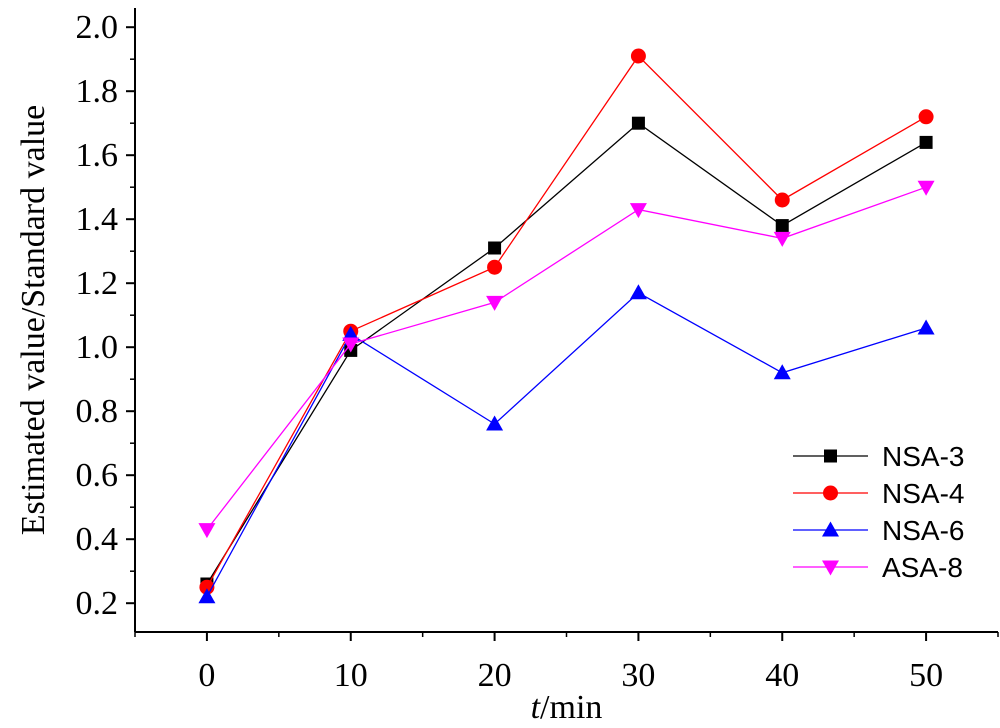 The height and width of the screenshot is (728, 1000). What do you see at coordinates (566, 663) in the screenshot?
I see `x-axis: 0 10 20 30 40 50` at bounding box center [566, 663].